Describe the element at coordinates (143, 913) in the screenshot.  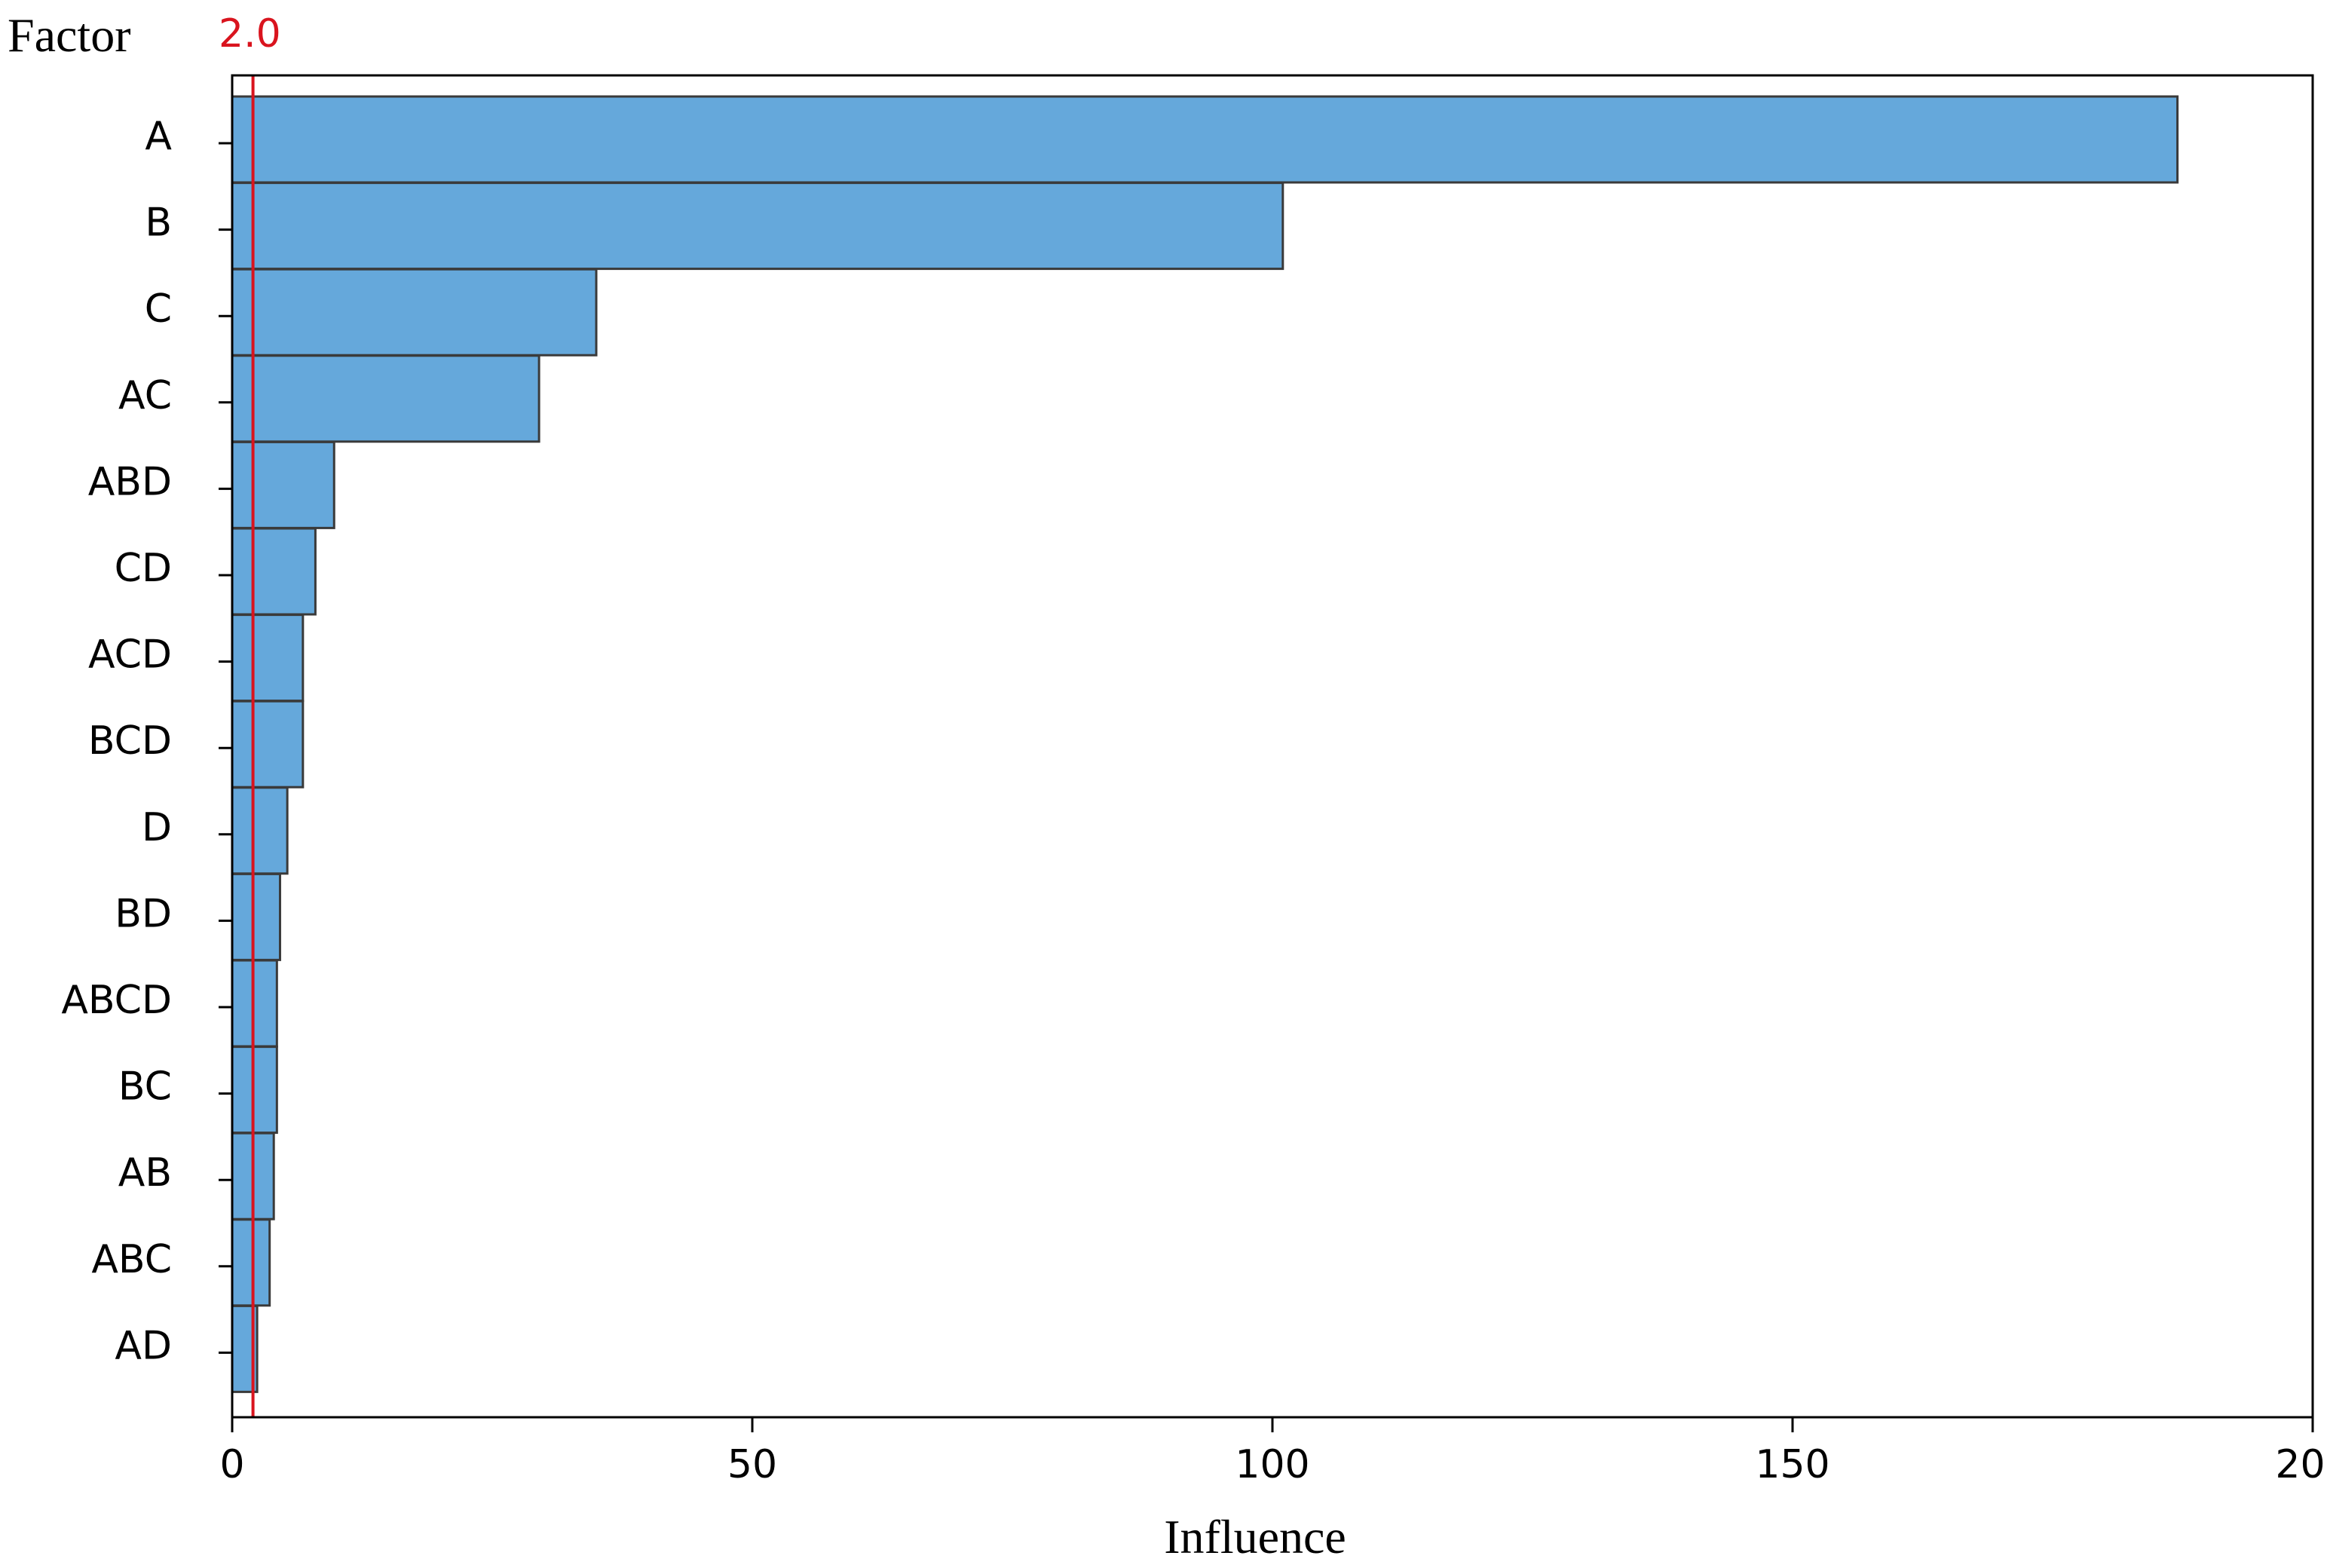
I see `y-tick-label-bd: BD` at that location.